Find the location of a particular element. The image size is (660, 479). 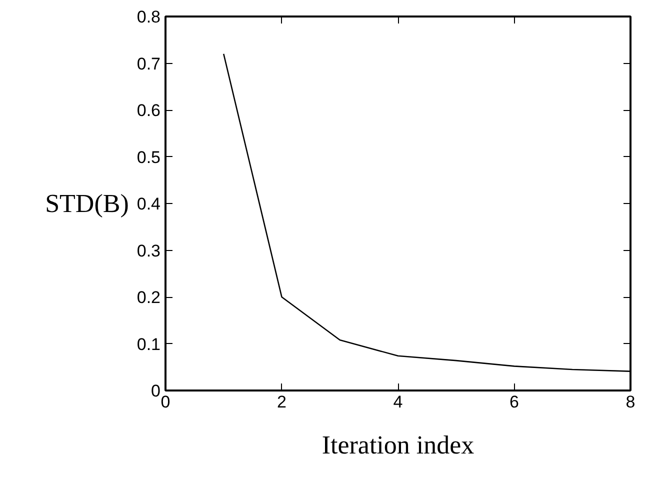

y-tick-label: 0.1 is located at coordinates (148, 344).